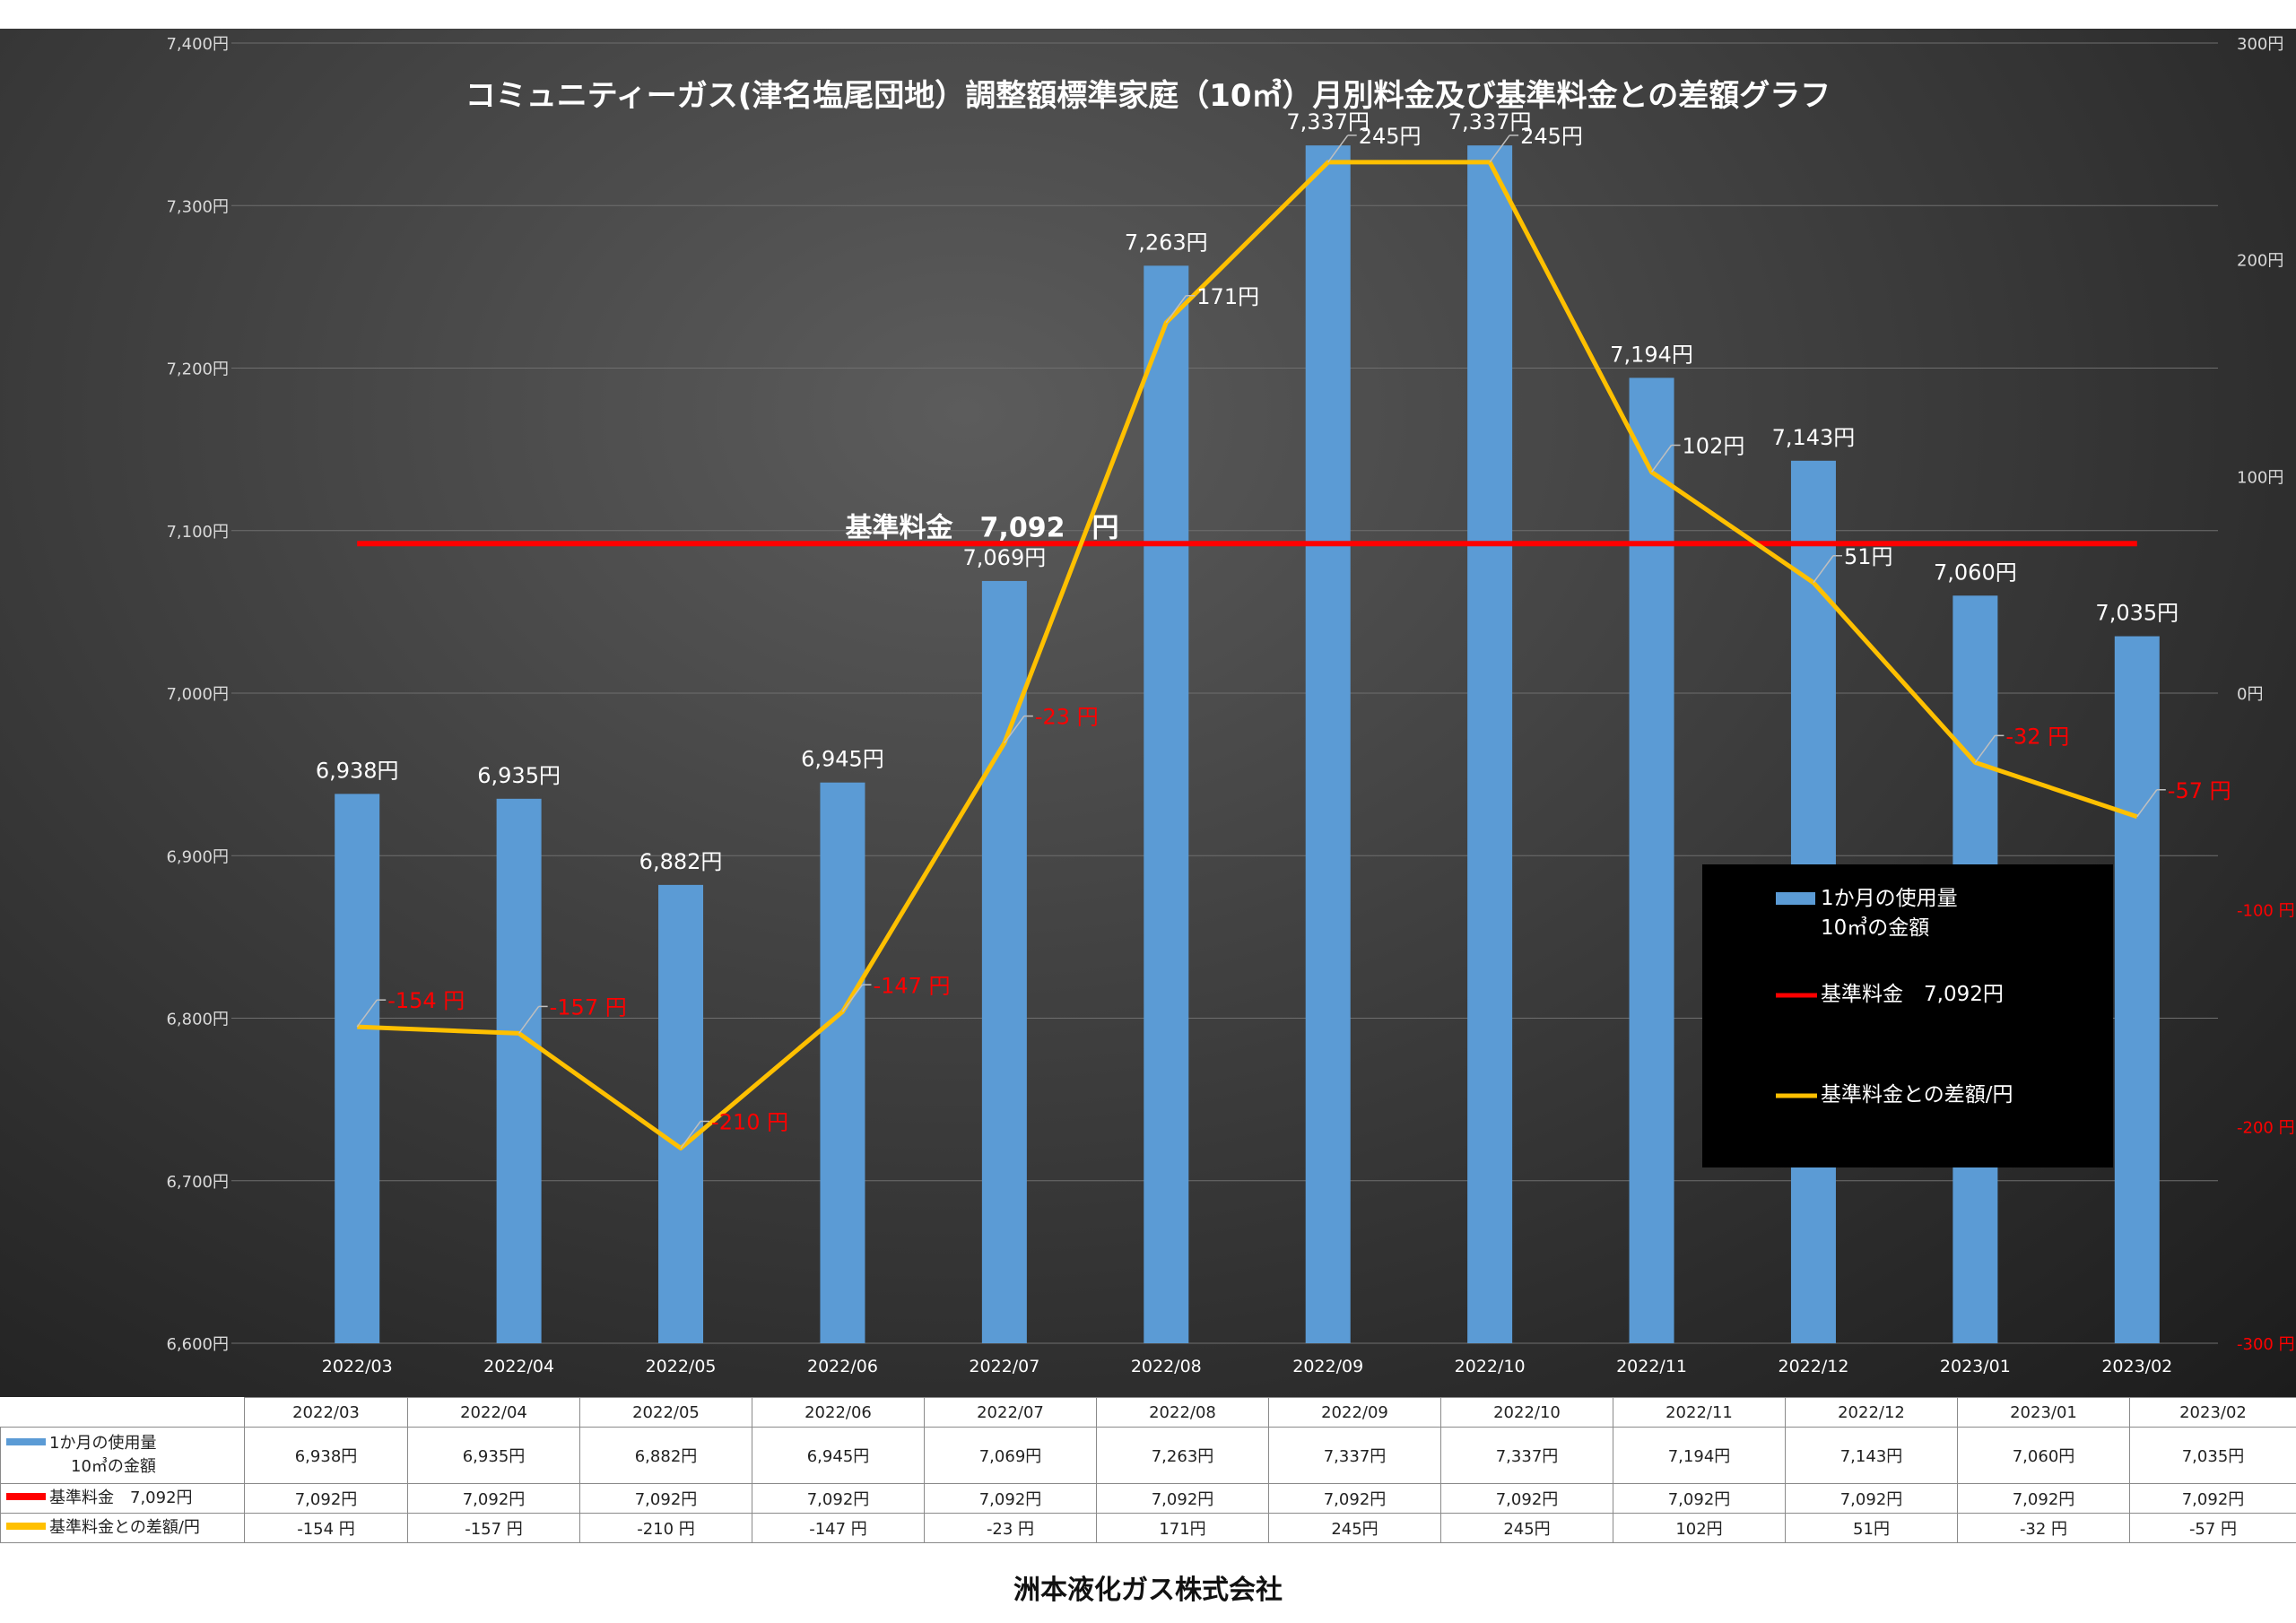 The height and width of the screenshot is (1623, 2296). What do you see at coordinates (1907, 1016) in the screenshot?
I see `legend-box` at bounding box center [1907, 1016].